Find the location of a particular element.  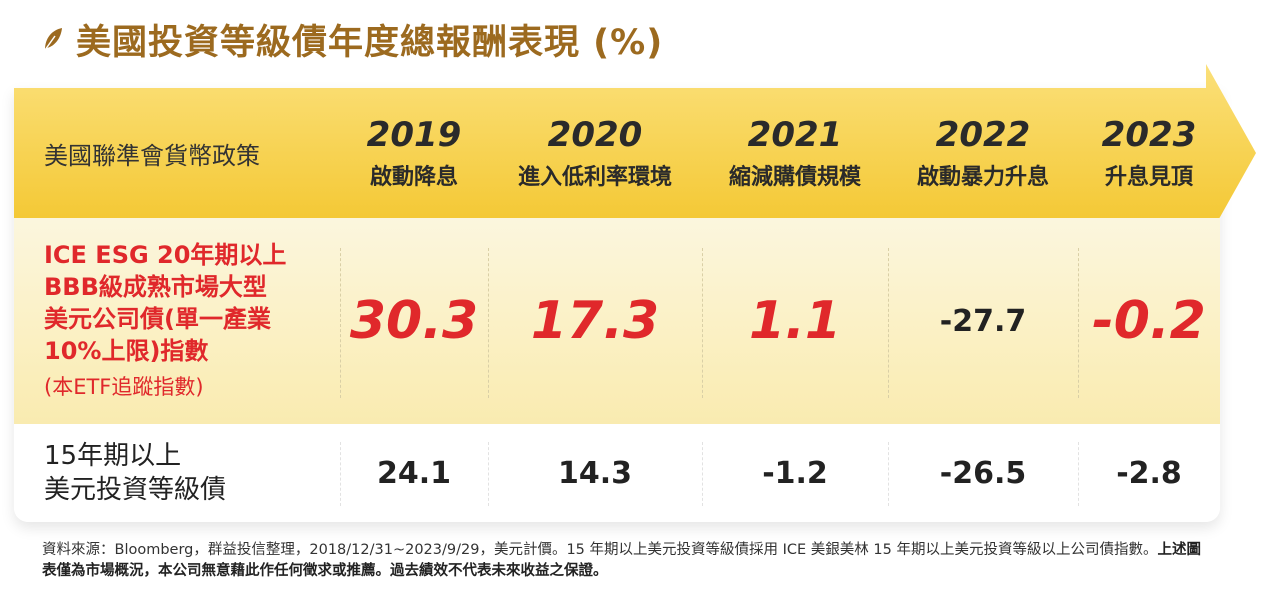

value-label: -1.2 is located at coordinates (795, 473).